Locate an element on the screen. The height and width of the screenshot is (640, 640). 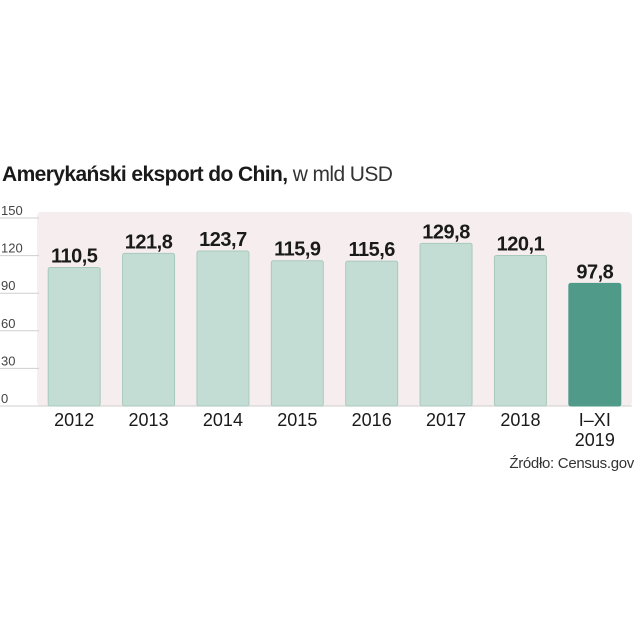
y-tick-label: 150 is located at coordinates (12, 210).